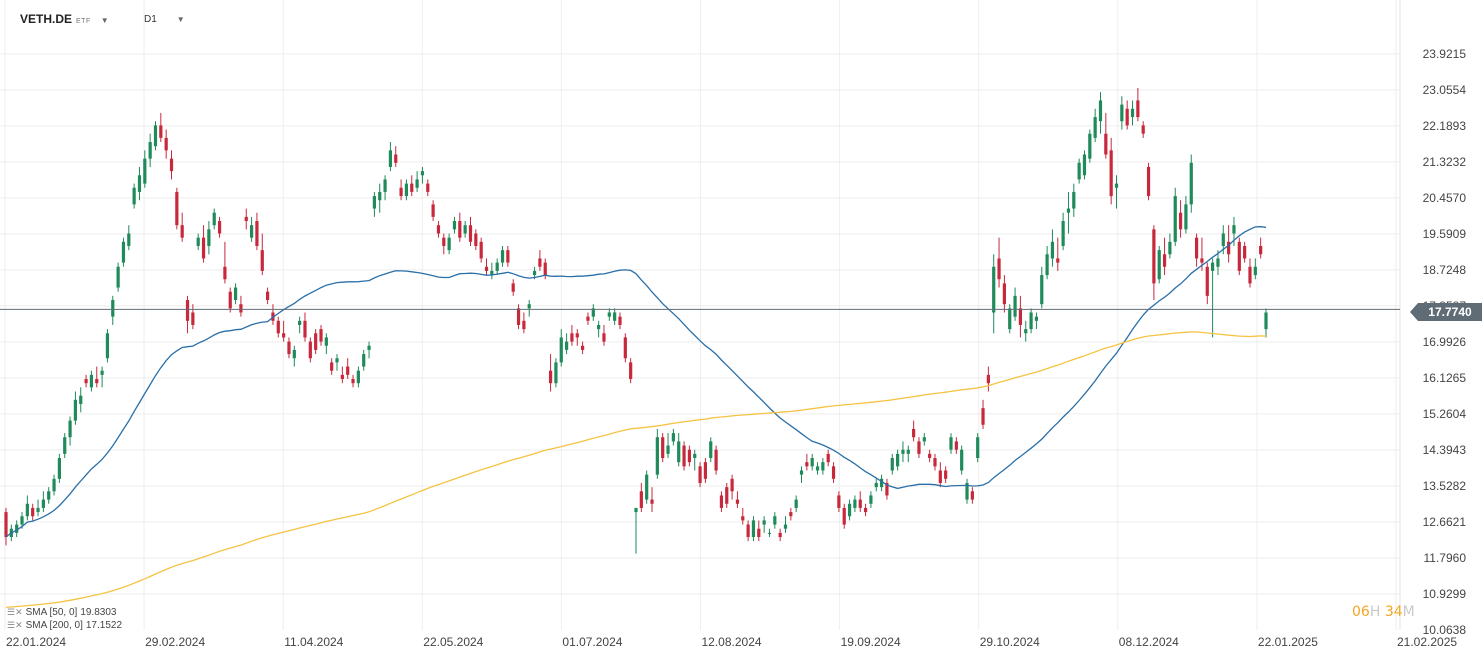 The width and height of the screenshot is (1482, 659). Describe the element at coordinates (150, 19) in the screenshot. I see `timeframe-label: D1` at that location.